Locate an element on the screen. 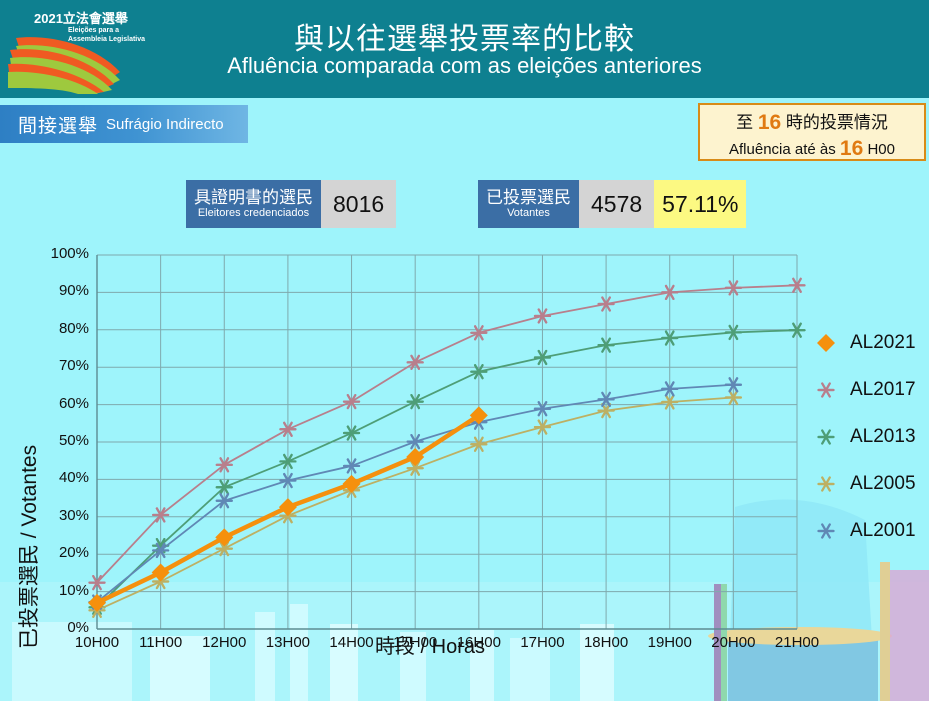 The height and width of the screenshot is (701, 929). legend-item-al2021: AL2021 is located at coordinates (864, 343).